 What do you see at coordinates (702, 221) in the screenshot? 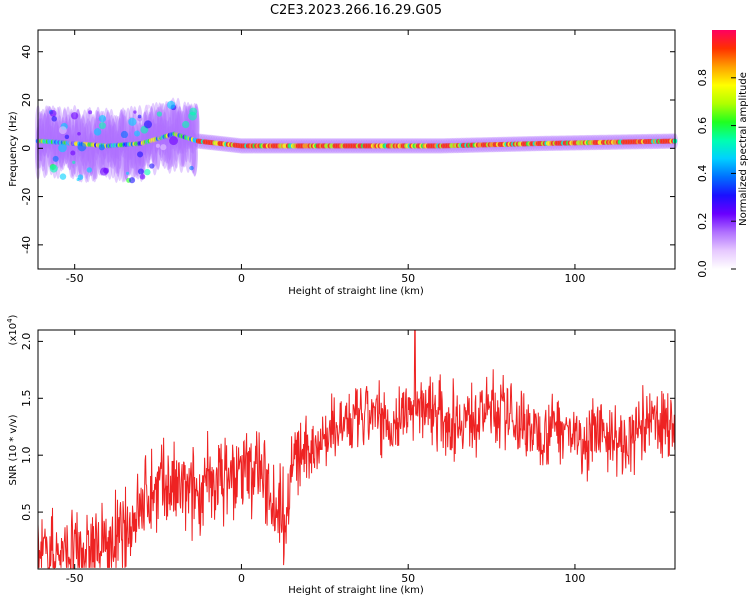
I see `colorbar-tick-label: 0.2` at bounding box center [702, 221].